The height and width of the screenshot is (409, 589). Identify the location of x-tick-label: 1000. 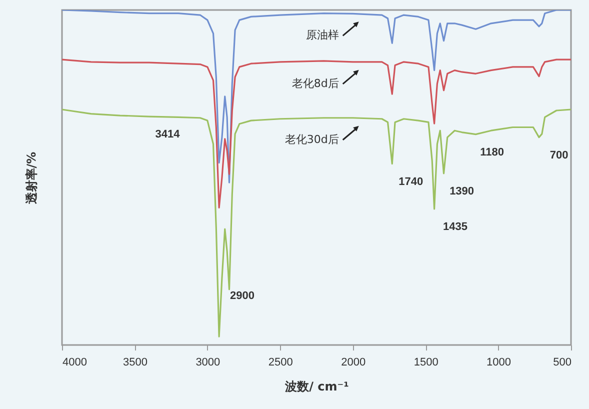
(499, 362).